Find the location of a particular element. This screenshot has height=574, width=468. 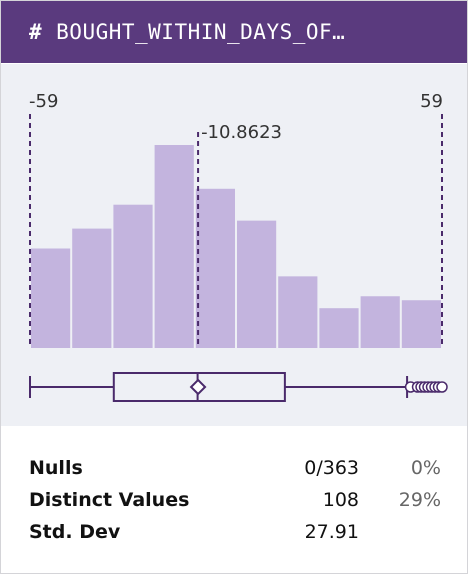

stat-label: Std. Dev is located at coordinates (75, 532).